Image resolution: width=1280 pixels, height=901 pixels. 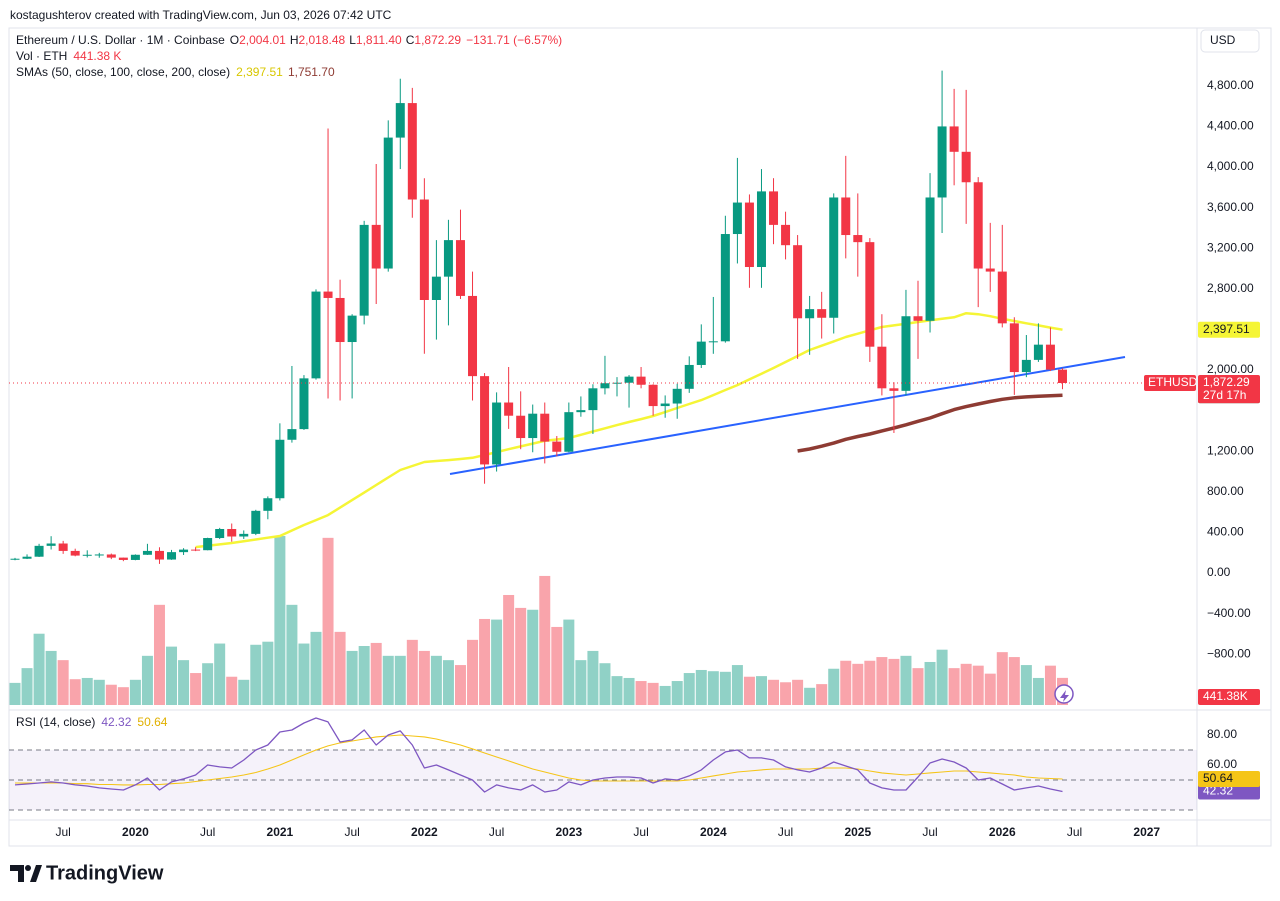 I want to click on rsi-tag: 50.64, so click(x=1218, y=778).